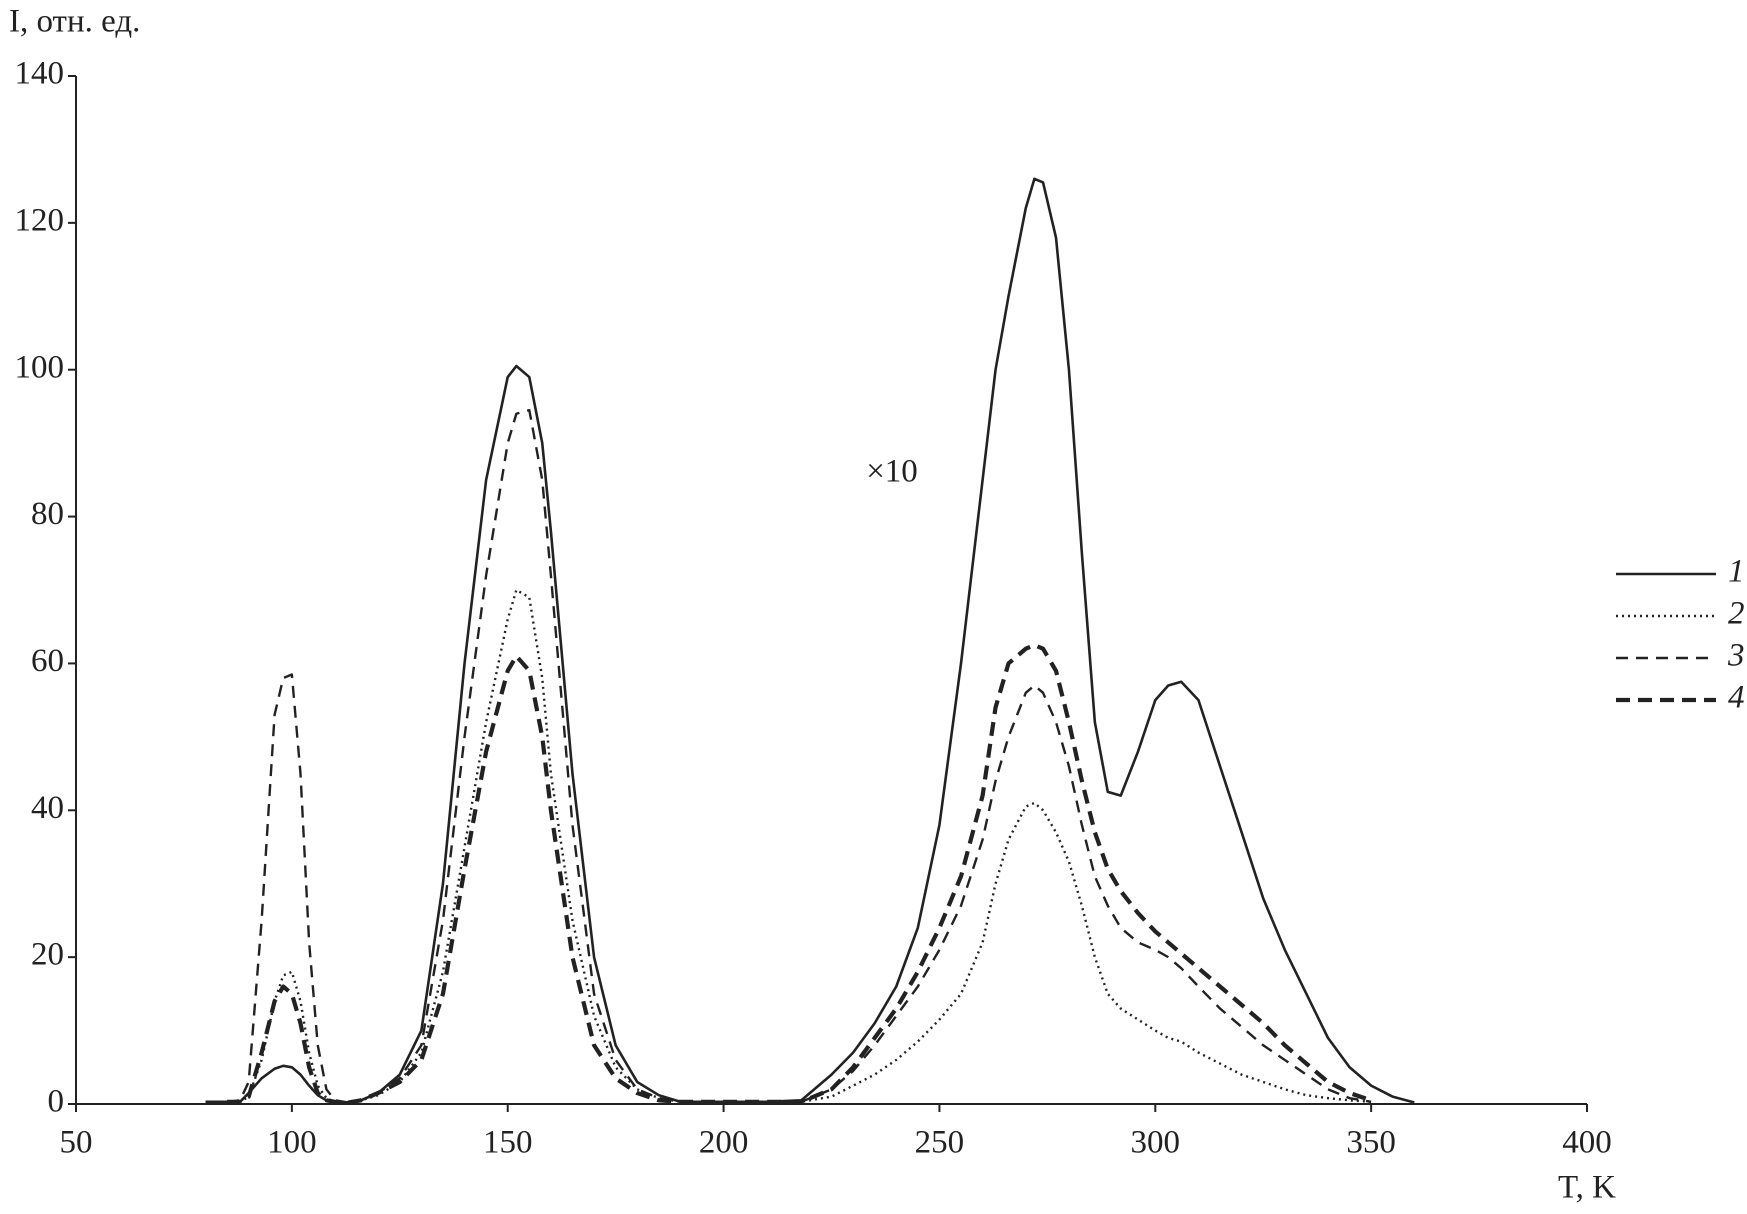 This screenshot has height=1214, width=1747. Describe the element at coordinates (892, 472) in the screenshot. I see `annotation: ×10` at that location.